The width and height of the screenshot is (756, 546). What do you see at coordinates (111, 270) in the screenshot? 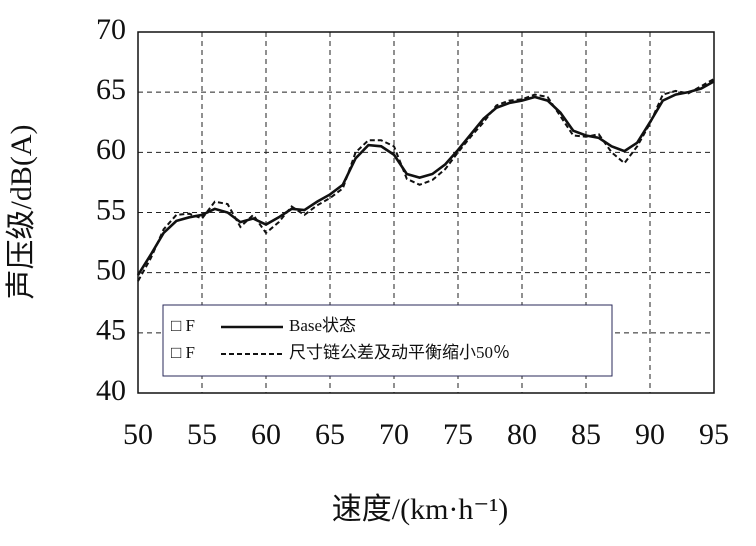
I see `y-tick-label: 50` at bounding box center [111, 270].